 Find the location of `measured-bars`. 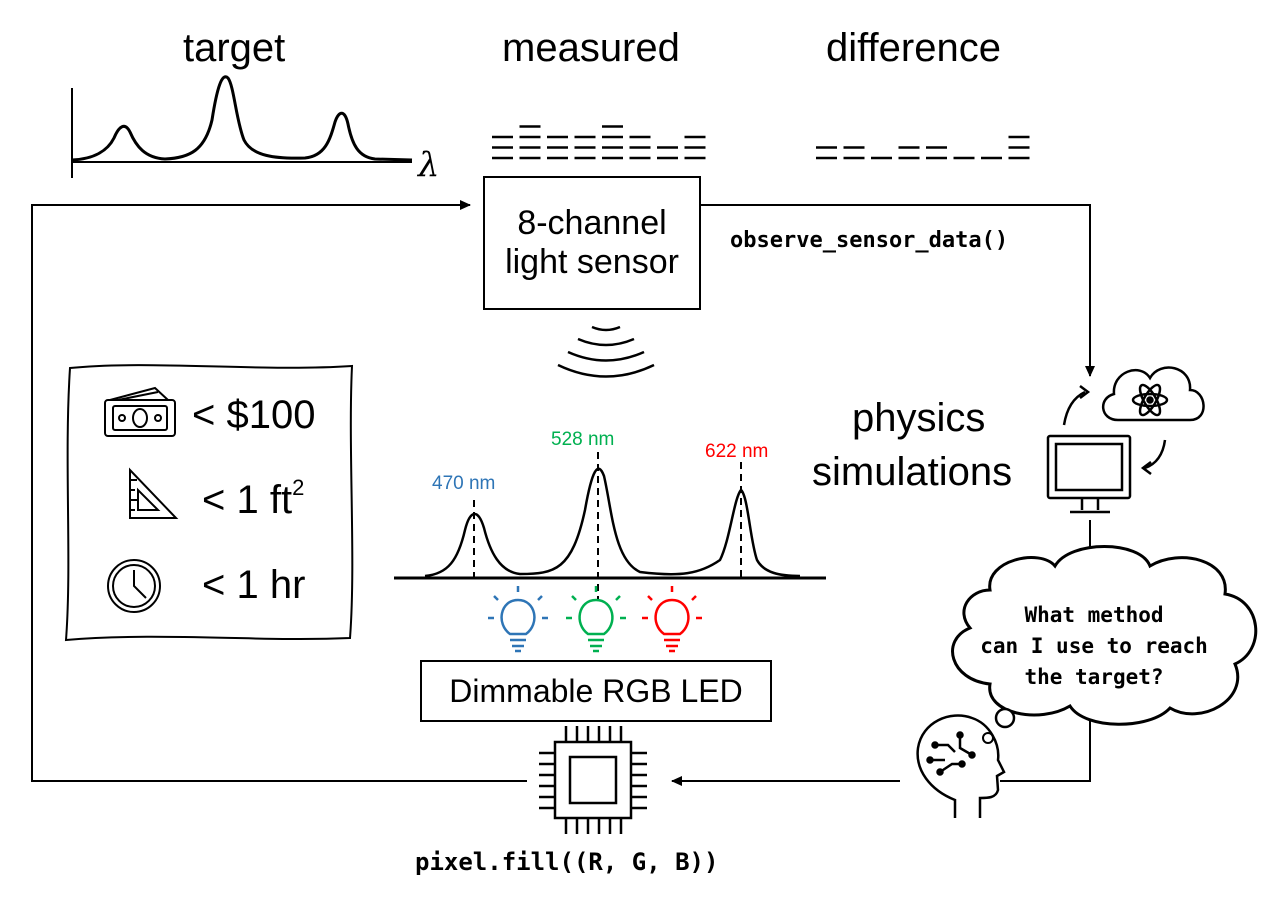

measured-bars is located at coordinates (599, 142).